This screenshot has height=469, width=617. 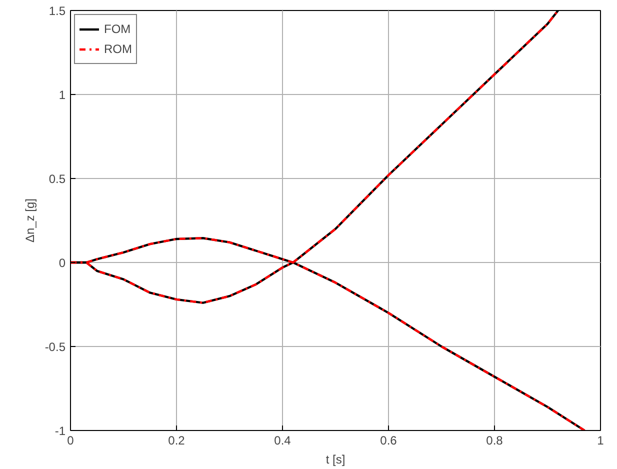 What do you see at coordinates (389, 441) in the screenshot?
I see `x-tick-label: 0.6` at bounding box center [389, 441].